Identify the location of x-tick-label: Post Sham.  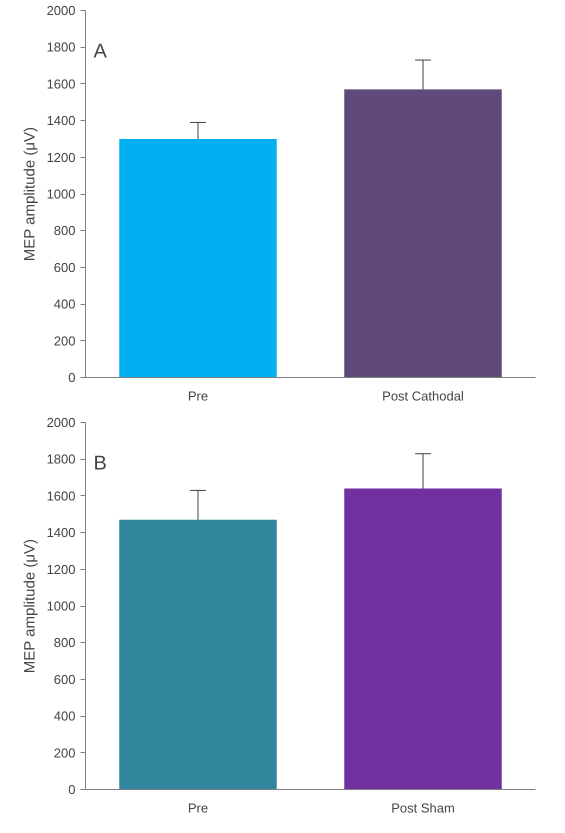
(423, 808).